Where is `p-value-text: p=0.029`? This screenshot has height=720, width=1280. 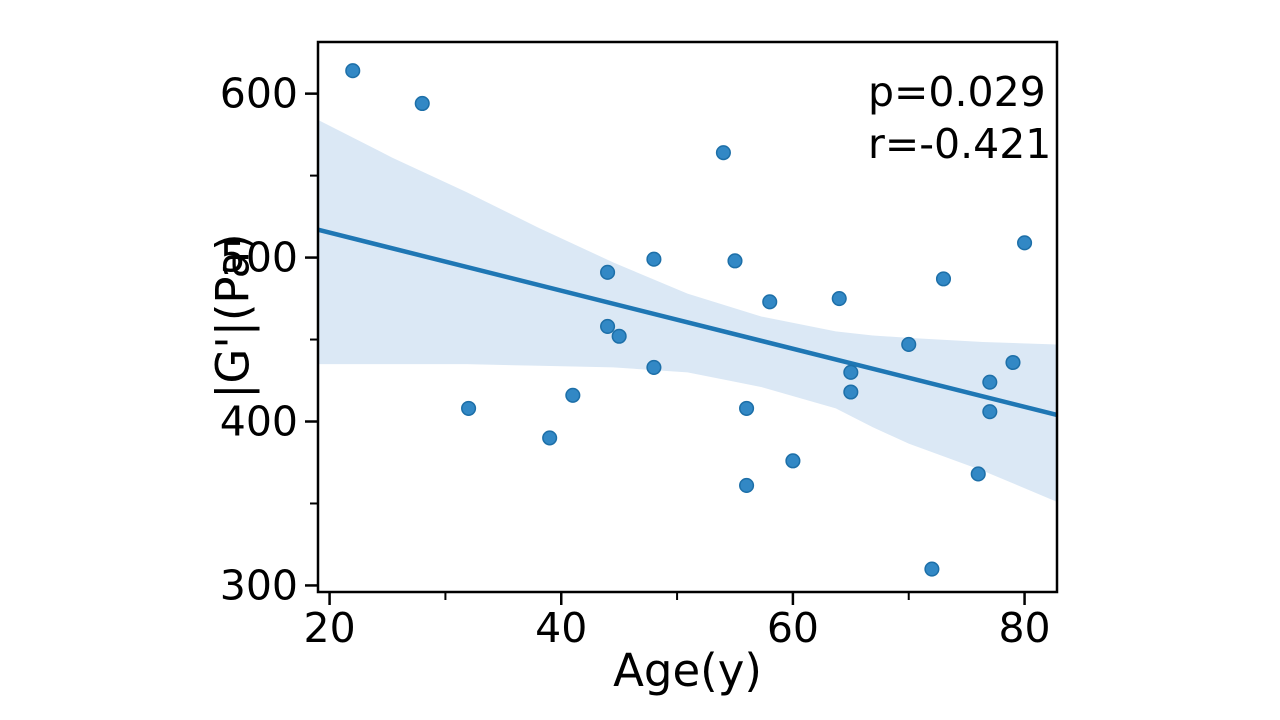
p-value-text: p=0.029 is located at coordinates (957, 92).